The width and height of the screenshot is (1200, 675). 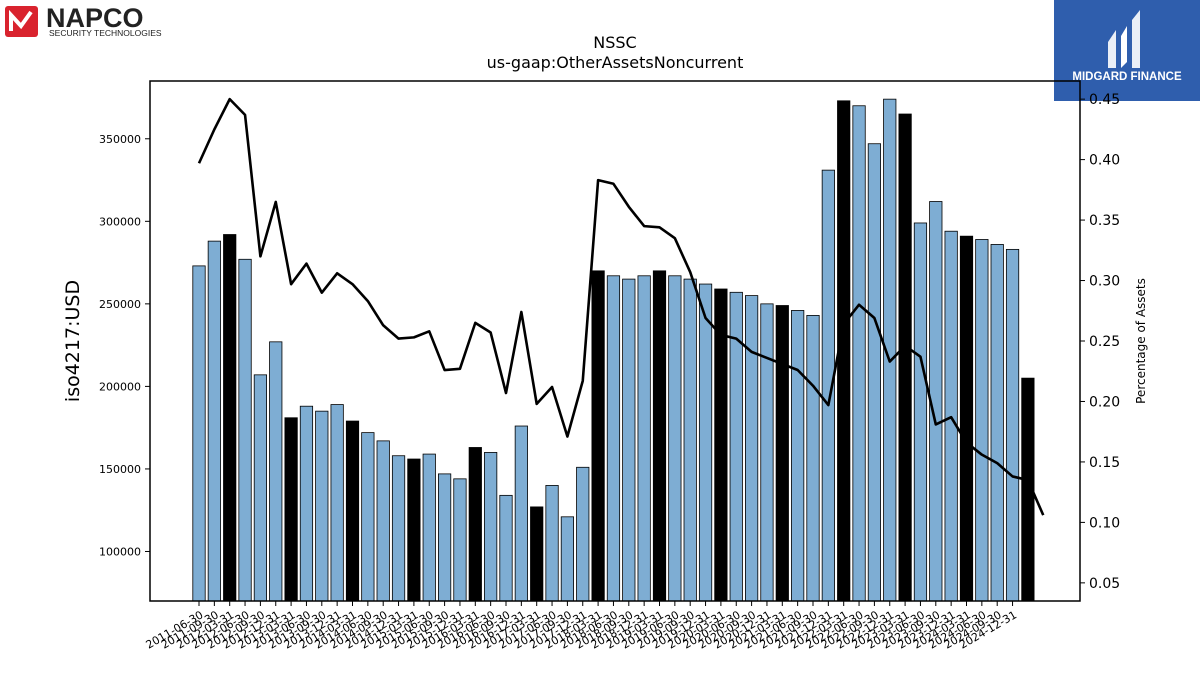 What do you see at coordinates (1104, 463) in the screenshot?
I see `y2-tick-label: 0.15` at bounding box center [1104, 463].